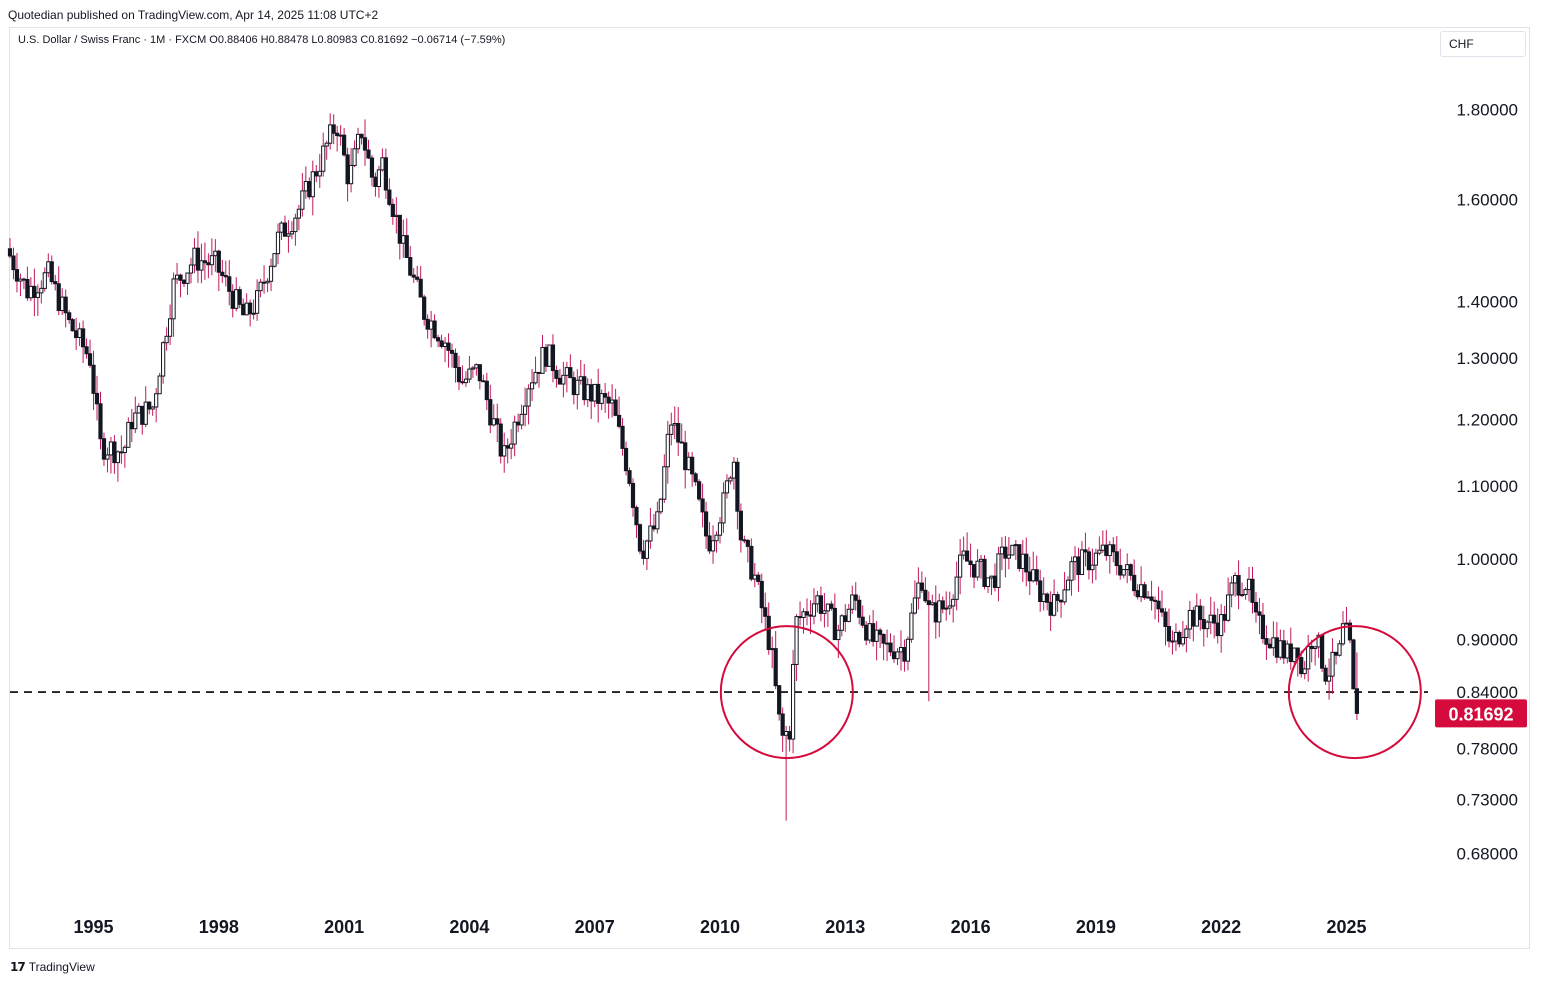 The height and width of the screenshot is (986, 1541). What do you see at coordinates (1487, 199) in the screenshot?
I see `y-tick-label: 1.60000` at bounding box center [1487, 199].